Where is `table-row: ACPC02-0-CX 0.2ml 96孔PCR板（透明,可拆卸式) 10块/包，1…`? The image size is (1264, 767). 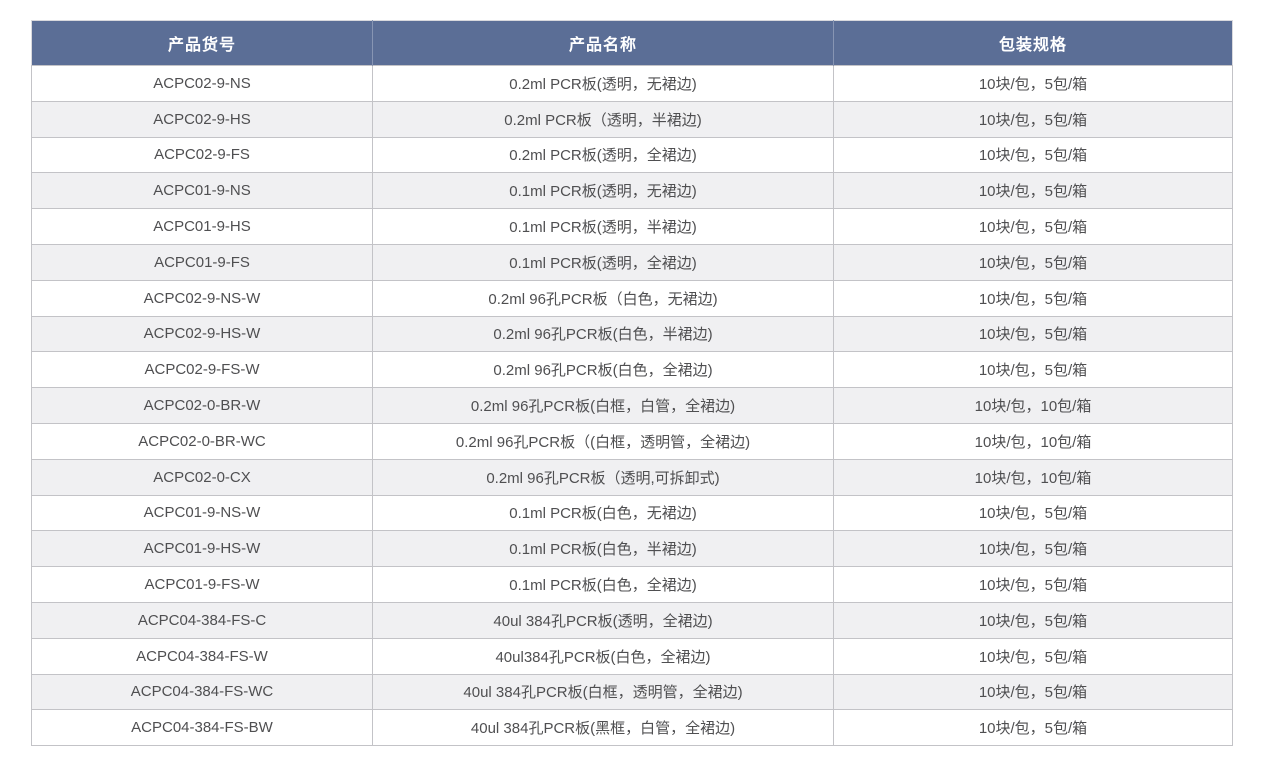
table-row: ACPC02-0-CX 0.2ml 96孔PCR板（透明,可拆卸式) 10块/包，1… is located at coordinates (632, 477).